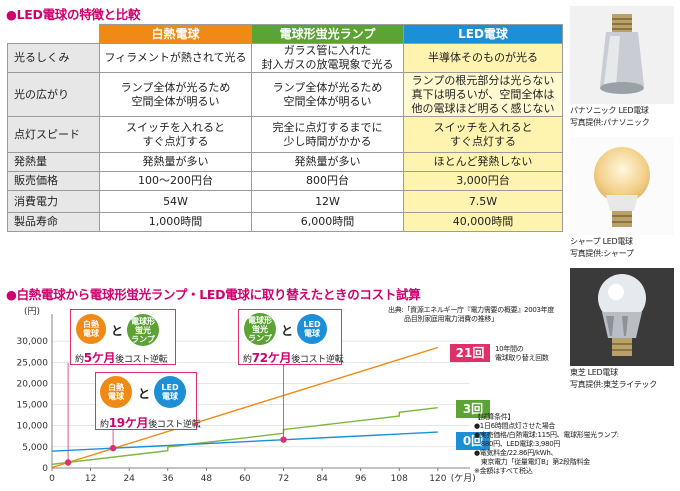  Describe the element at coordinates (327, 34) in the screenshot. I see `header-fluorescent: 電球形蛍光ランプ` at that location.